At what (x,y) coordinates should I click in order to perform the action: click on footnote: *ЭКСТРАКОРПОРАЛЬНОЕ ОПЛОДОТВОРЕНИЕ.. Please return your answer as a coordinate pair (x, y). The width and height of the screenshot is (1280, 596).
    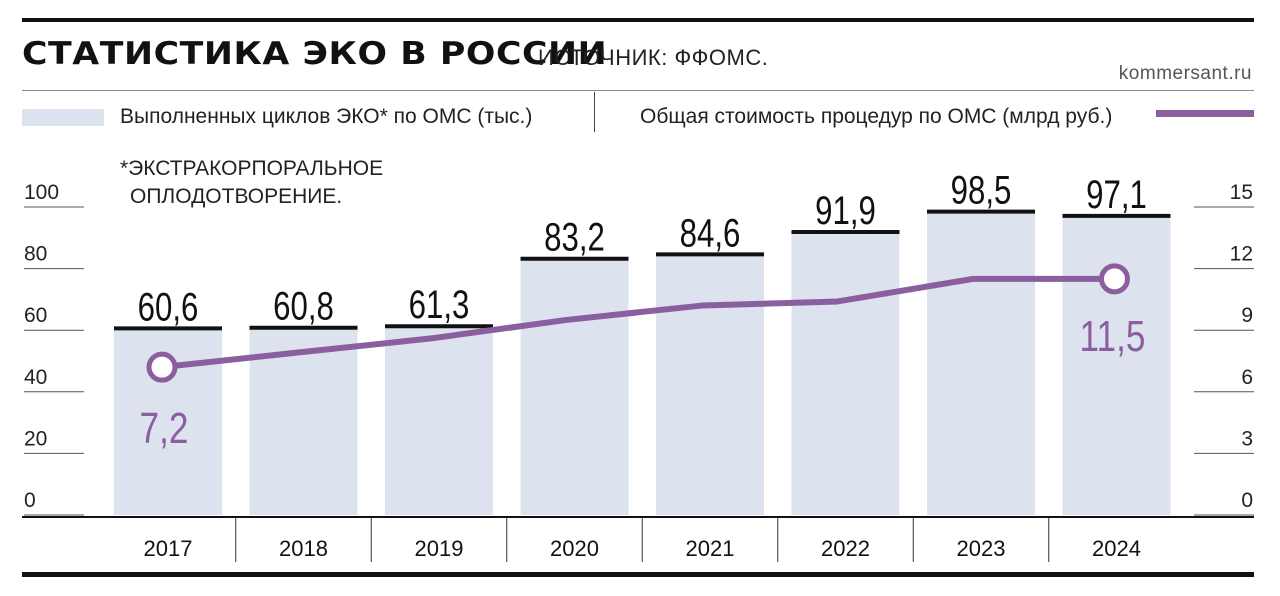
    Looking at the image, I should click on (251, 183).